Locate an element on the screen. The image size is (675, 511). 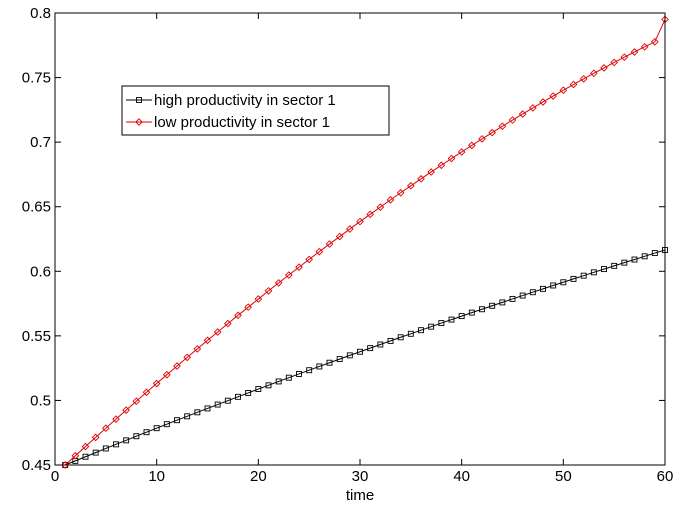
x-tick-label: 30 is located at coordinates (360, 476).